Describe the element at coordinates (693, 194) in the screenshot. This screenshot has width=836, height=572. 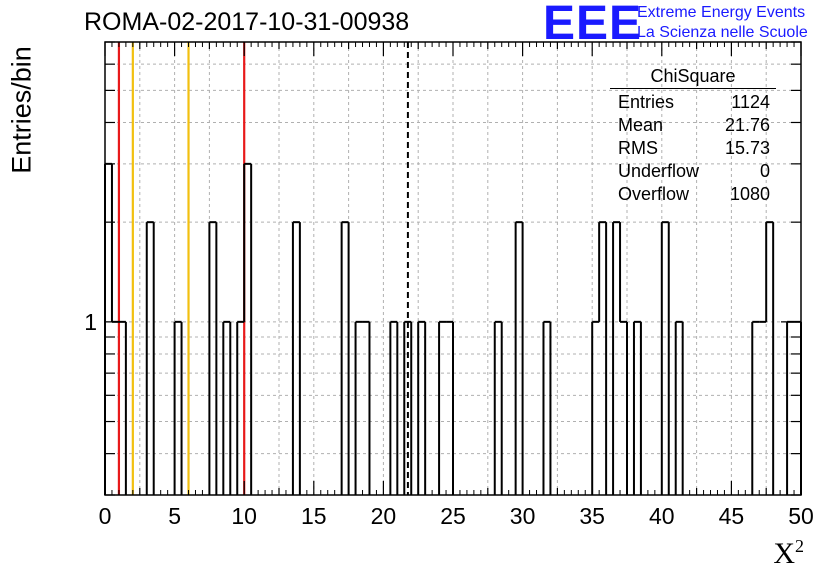
I see `stats-row: Overflow 1080` at that location.